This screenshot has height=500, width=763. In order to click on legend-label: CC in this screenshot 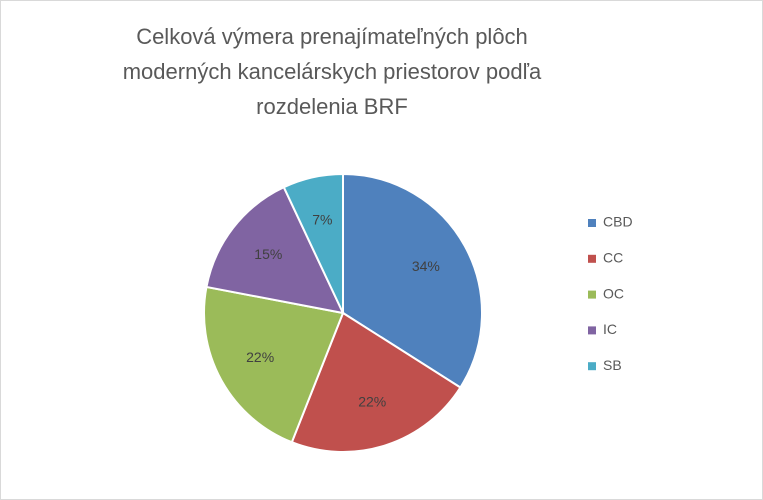, I will do `click(613, 258)`.